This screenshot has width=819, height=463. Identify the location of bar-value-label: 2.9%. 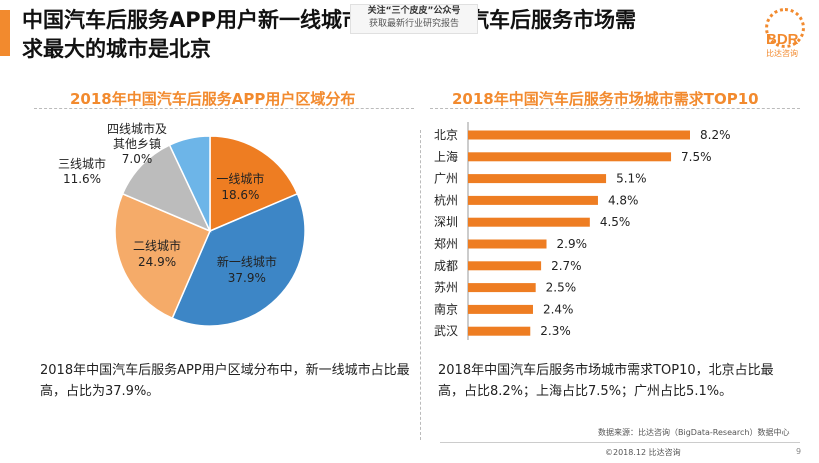
(572, 244).